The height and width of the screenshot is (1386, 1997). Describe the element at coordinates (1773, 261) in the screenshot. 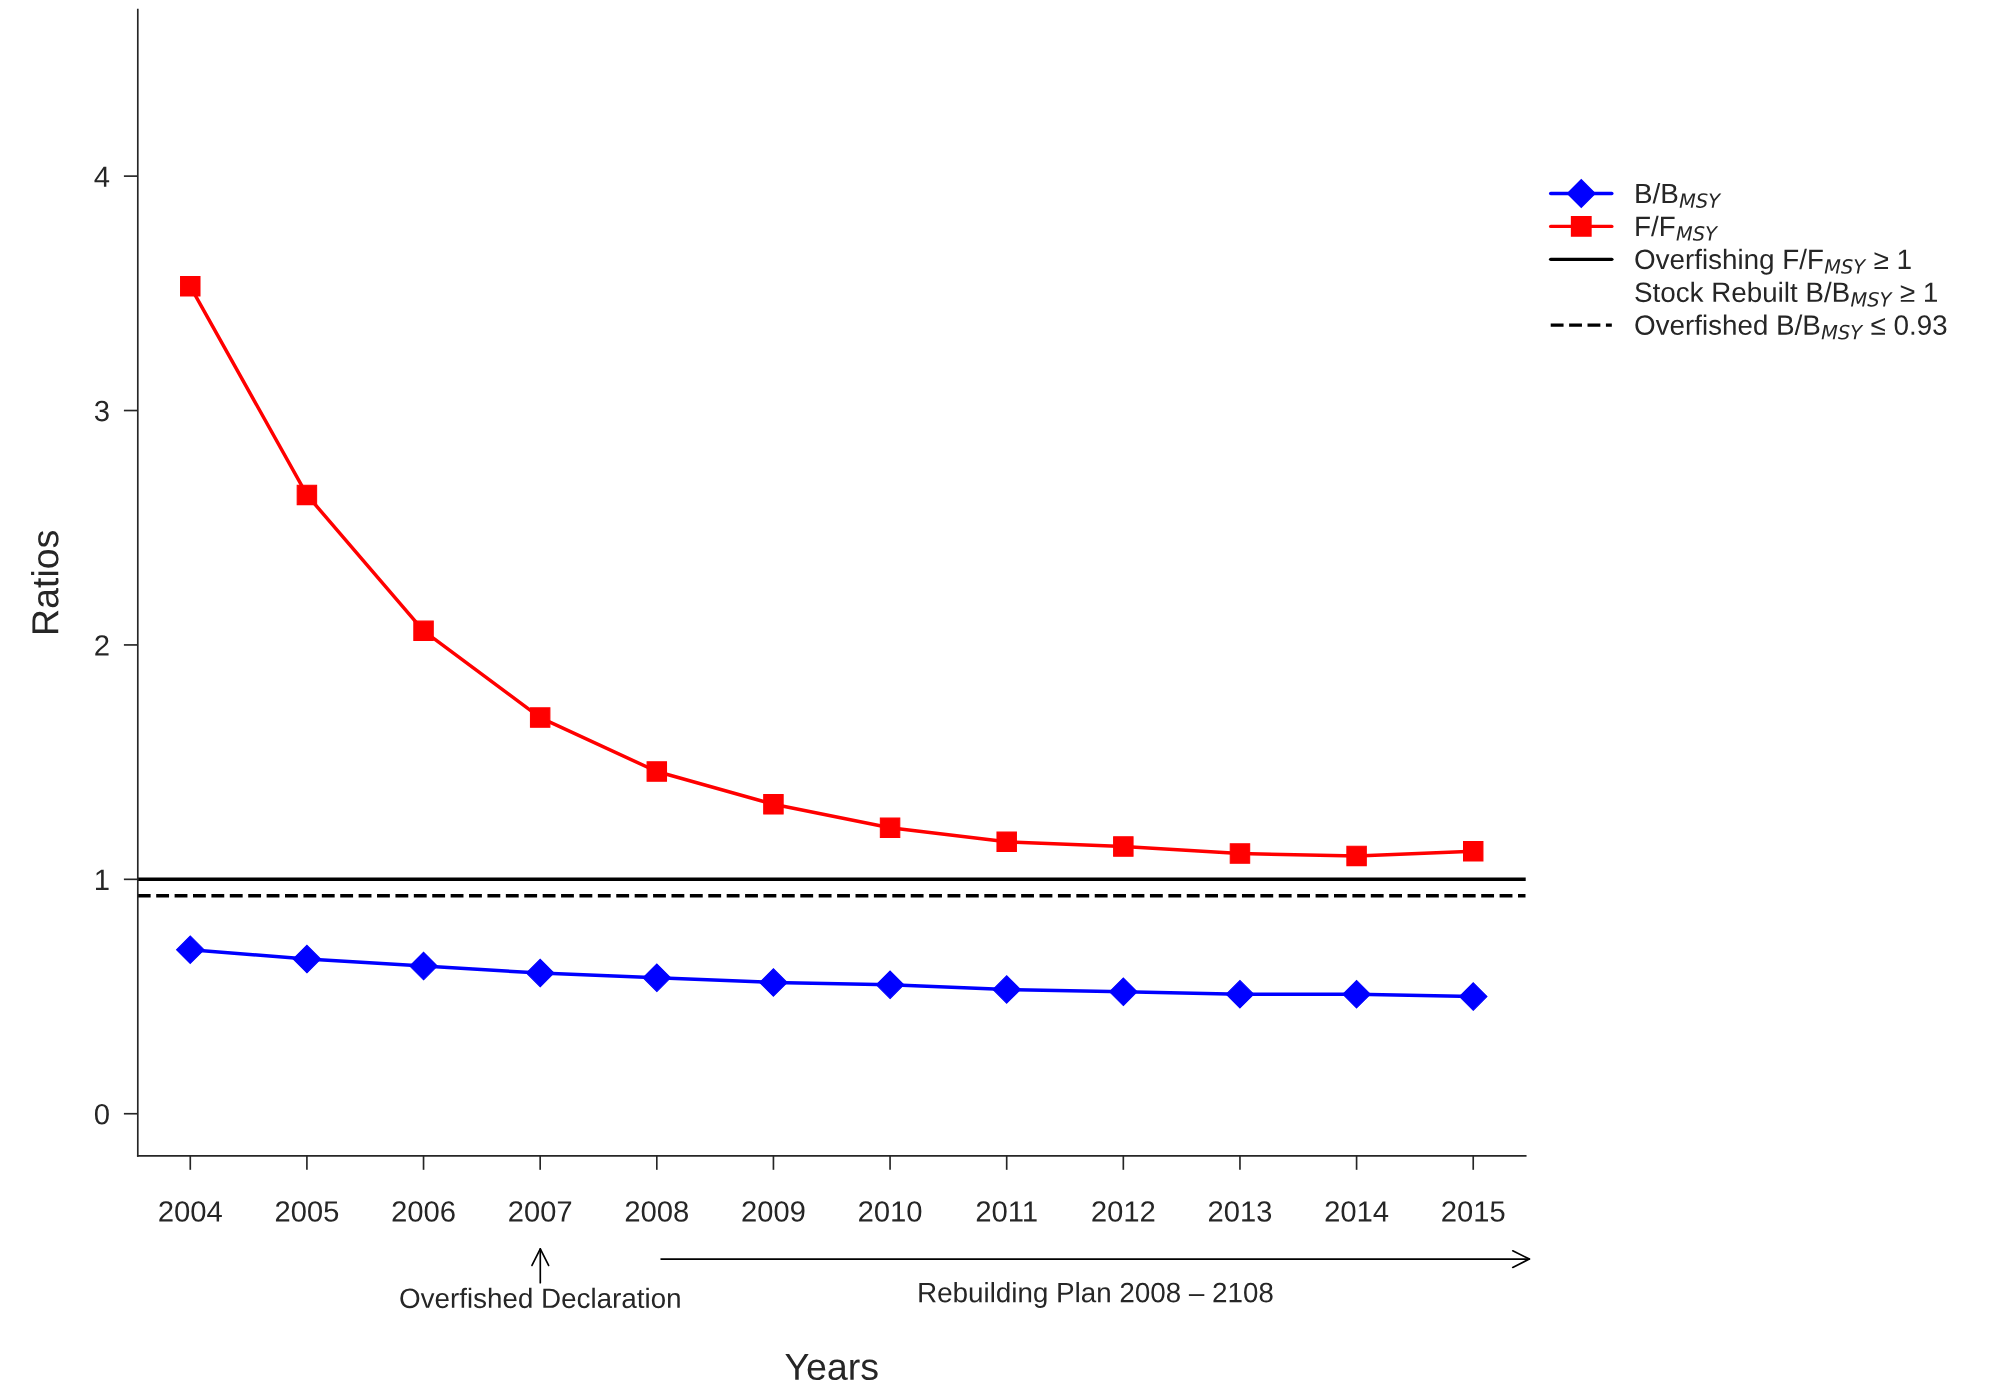

I see `legend-label: Overfishing F/F$_{MSY}$ ≥ 1` at that location.